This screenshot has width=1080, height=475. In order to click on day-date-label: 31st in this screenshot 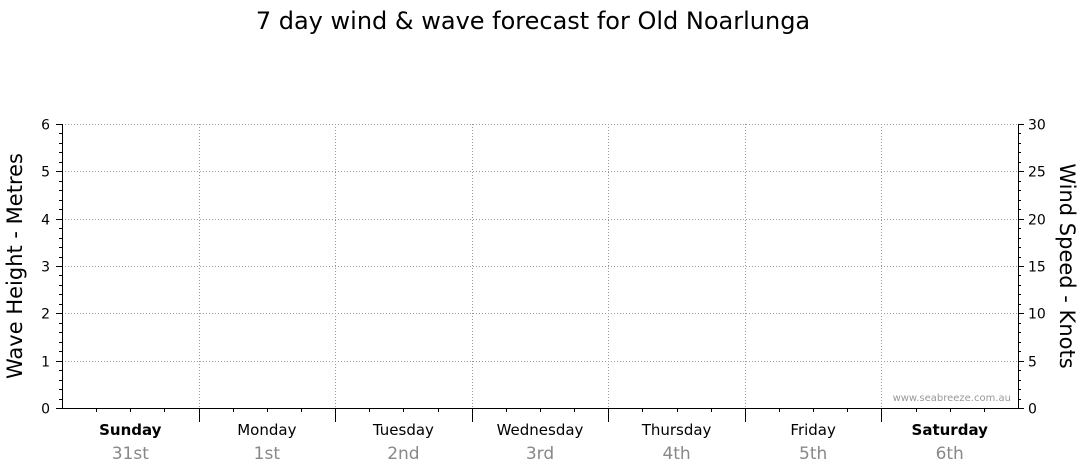, I will do `click(130, 454)`.